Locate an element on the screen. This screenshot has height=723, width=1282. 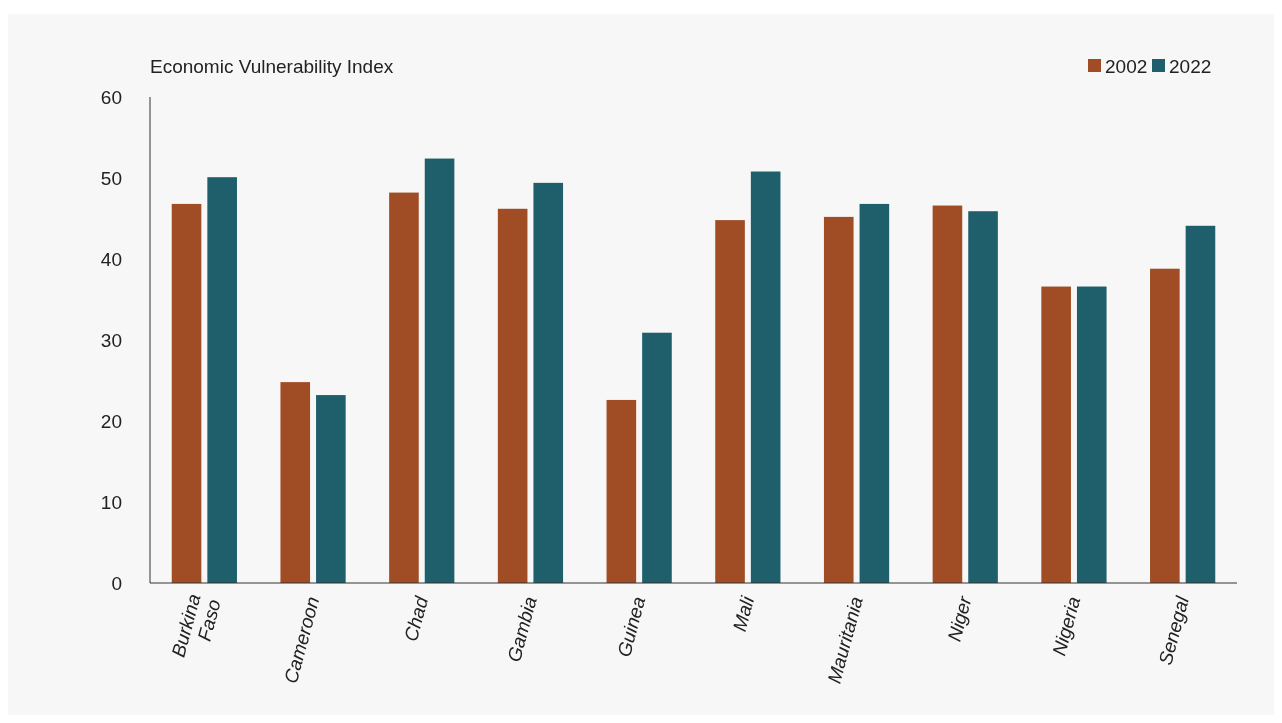
legend-label: 2002 is located at coordinates (1126, 66).